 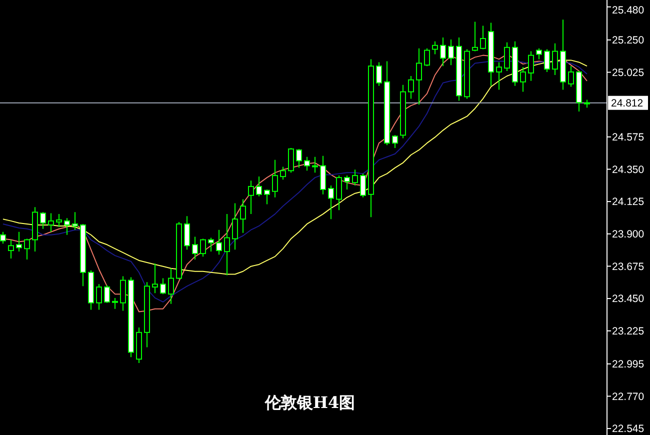 I want to click on y-tick-label: 23.675, so click(x=628, y=266).